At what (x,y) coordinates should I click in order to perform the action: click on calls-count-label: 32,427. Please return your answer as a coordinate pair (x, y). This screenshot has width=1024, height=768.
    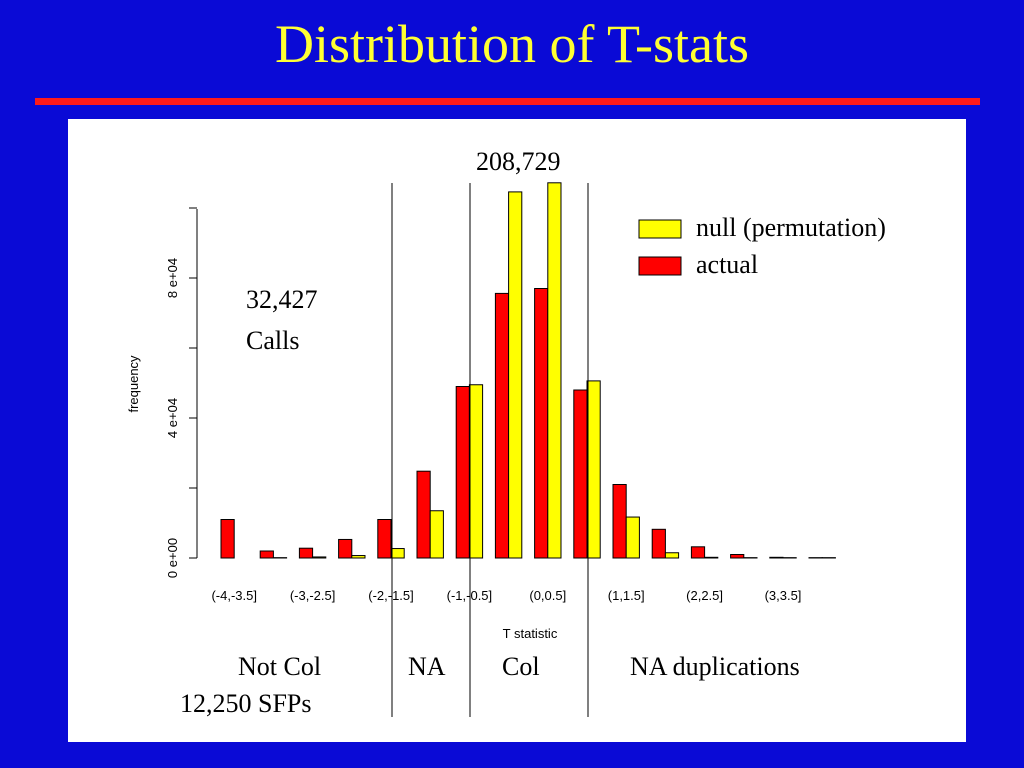
    Looking at the image, I should click on (282, 299).